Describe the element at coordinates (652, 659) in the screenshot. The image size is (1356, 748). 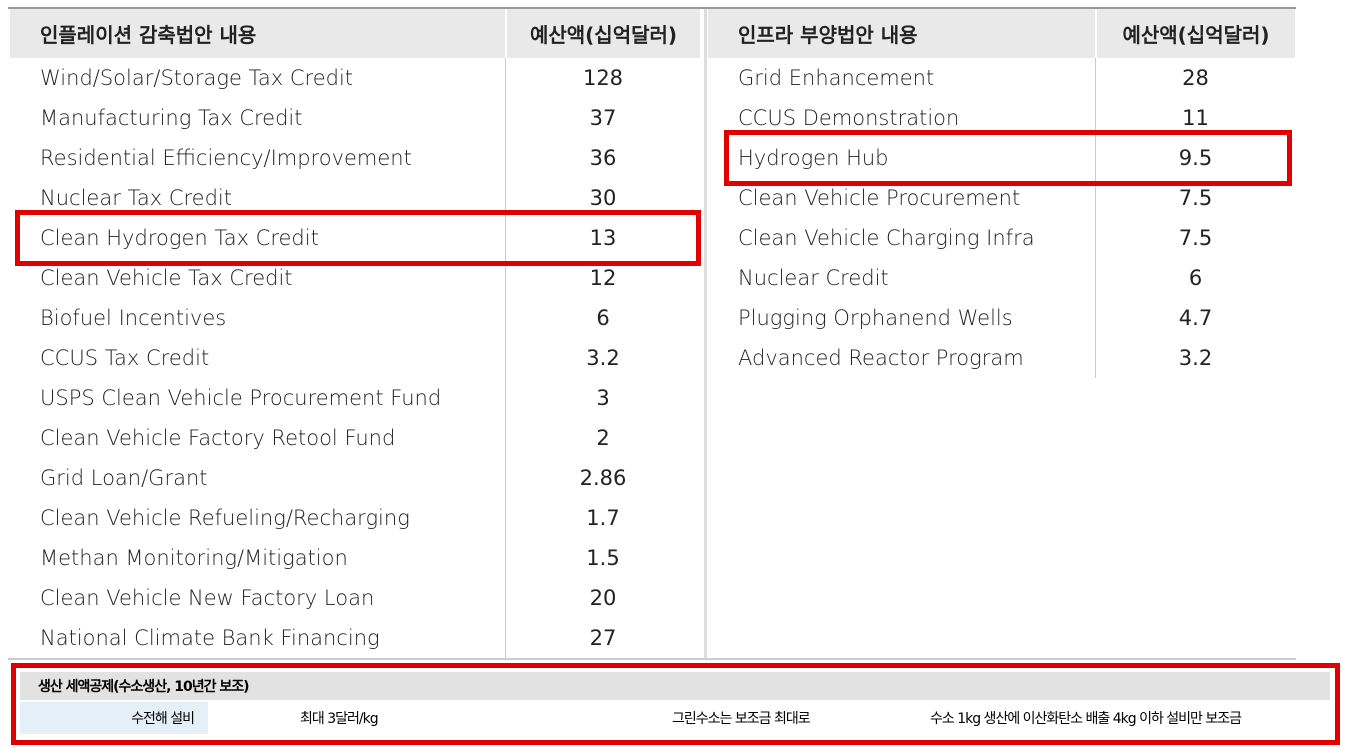
I see `bottom-rule` at that location.